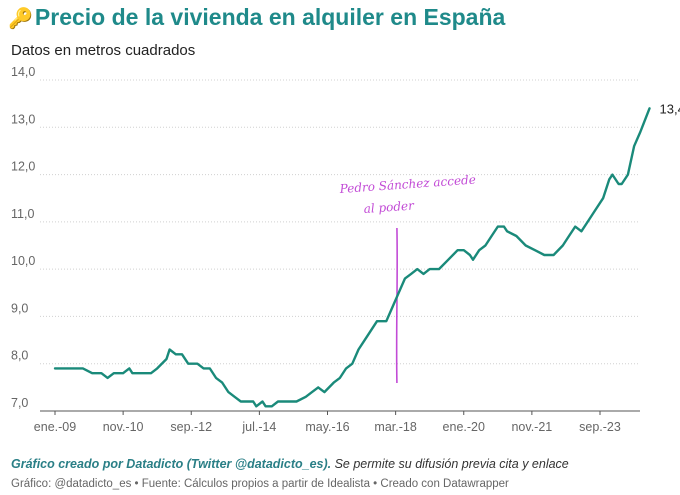  What do you see at coordinates (103, 50) in the screenshot?
I see `chart-subtitle: Datos en metros cuadrados` at bounding box center [103, 50].